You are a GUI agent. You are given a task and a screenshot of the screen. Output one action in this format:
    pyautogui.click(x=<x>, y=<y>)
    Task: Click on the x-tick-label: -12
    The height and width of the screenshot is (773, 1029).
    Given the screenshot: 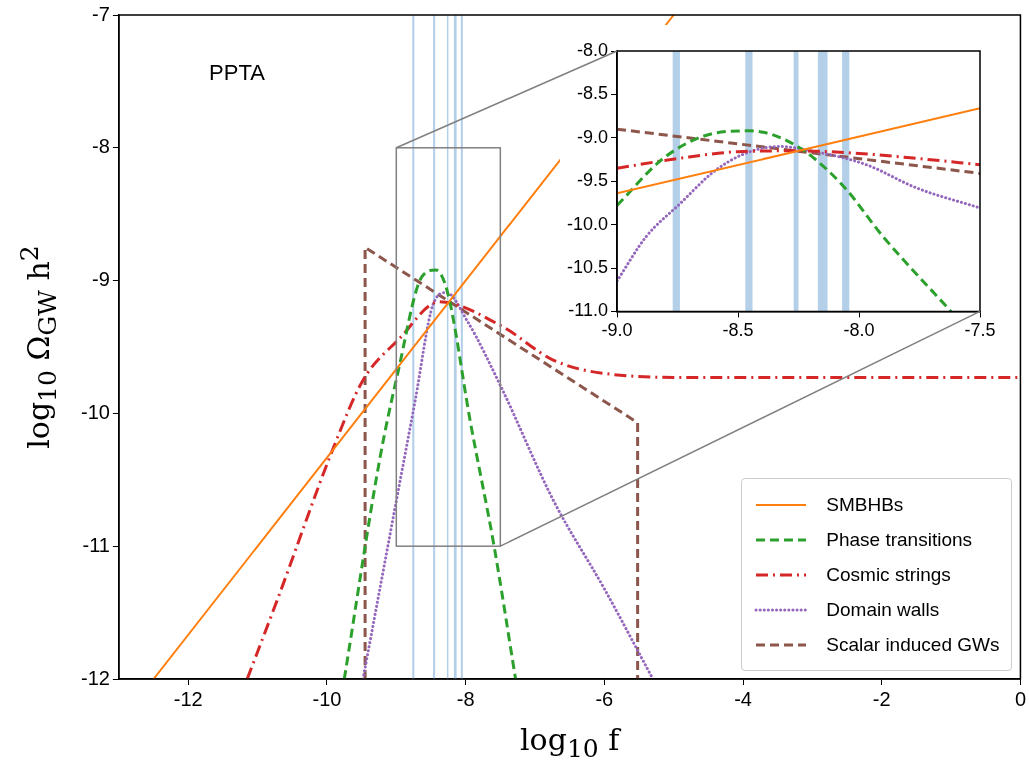 What is the action you would take?
    pyautogui.click(x=188, y=698)
    